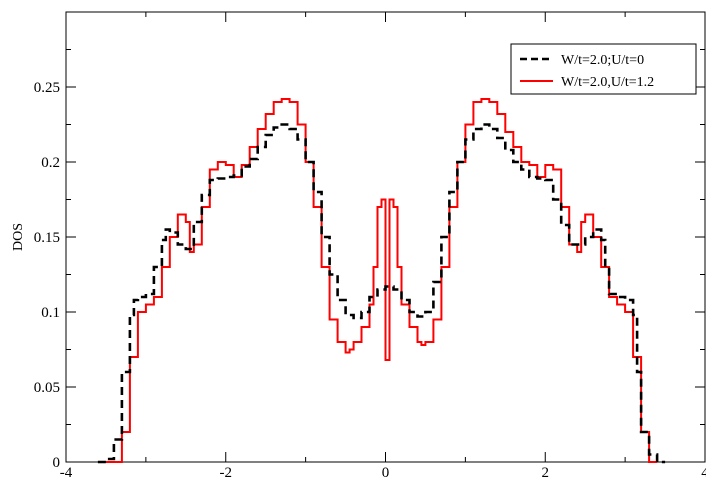  I want to click on legend-label-0: W/t=2.0;U/t=0, so click(602, 60).